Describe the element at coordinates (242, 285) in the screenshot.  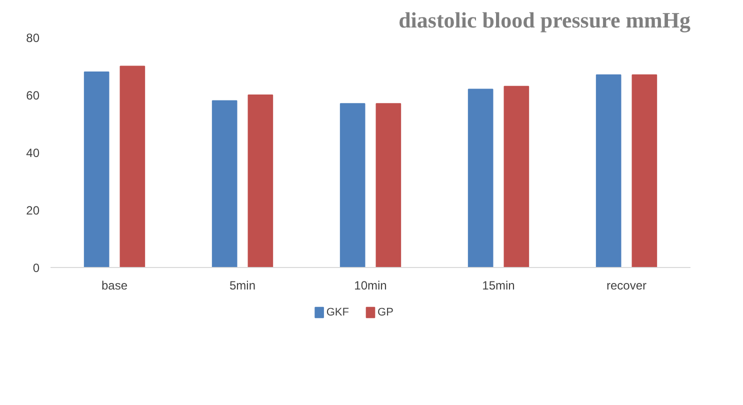
I see `x-tick-label: 5min` at that location.